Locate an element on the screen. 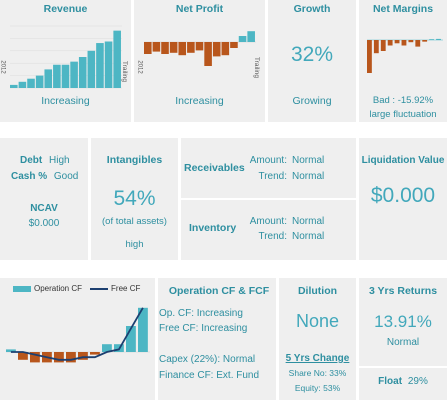 The image size is (447, 400). cash-label: Cash % is located at coordinates (29, 176).